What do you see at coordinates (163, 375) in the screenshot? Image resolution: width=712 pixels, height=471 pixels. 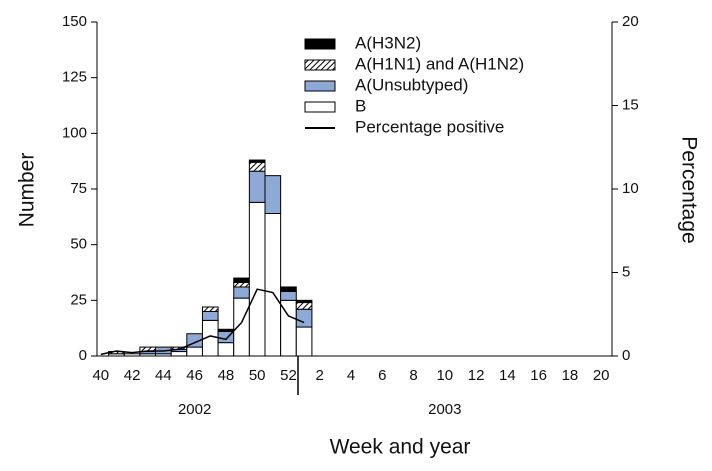 I see `x-tick-label: 44` at bounding box center [163, 375].